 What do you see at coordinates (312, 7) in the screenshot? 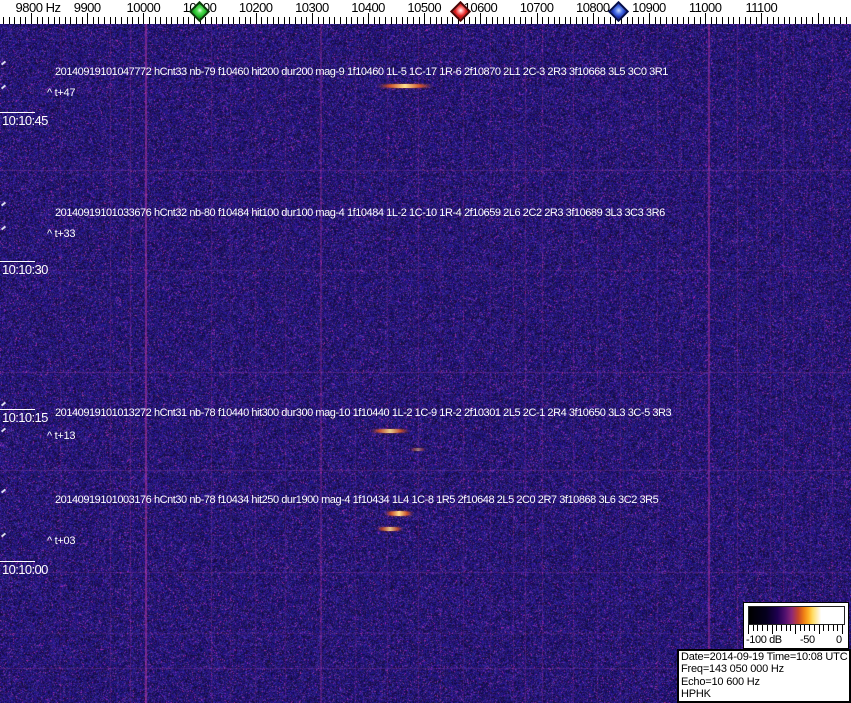
I see `freq-label: 10300` at bounding box center [312, 7].